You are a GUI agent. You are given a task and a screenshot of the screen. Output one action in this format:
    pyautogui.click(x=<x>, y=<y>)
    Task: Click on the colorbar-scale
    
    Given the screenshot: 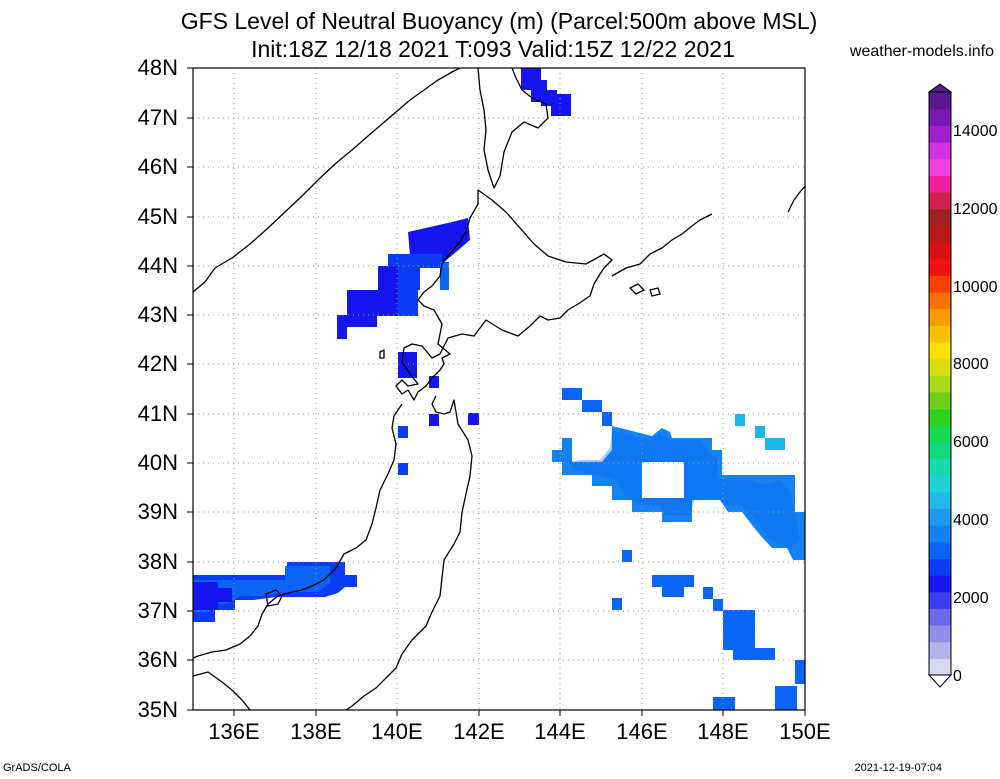 What is the action you would take?
    pyautogui.click(x=940, y=384)
    